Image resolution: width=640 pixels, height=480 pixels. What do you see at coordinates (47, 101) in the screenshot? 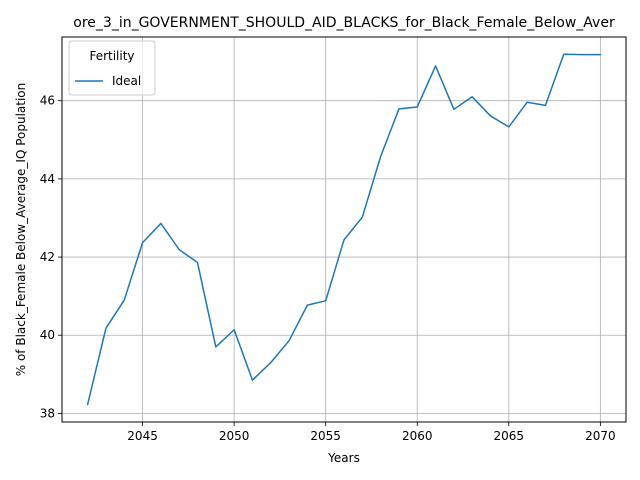
I see `y-tick-label: 46` at bounding box center [47, 101].